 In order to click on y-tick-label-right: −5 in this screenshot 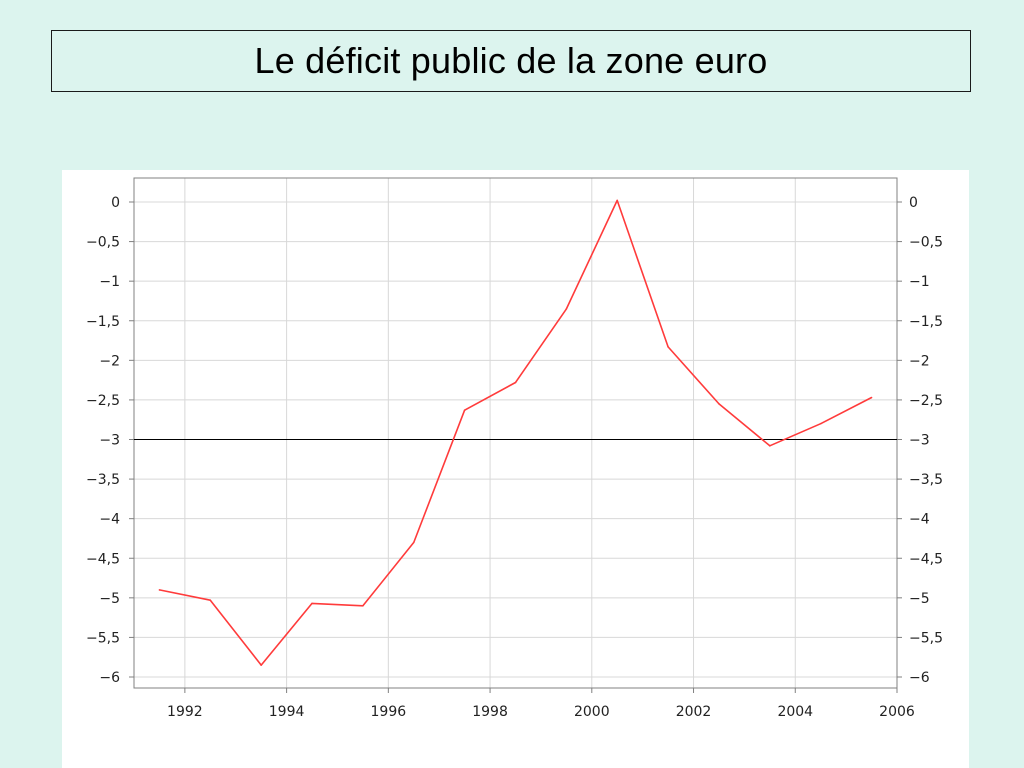, I will do `click(919, 599)`.